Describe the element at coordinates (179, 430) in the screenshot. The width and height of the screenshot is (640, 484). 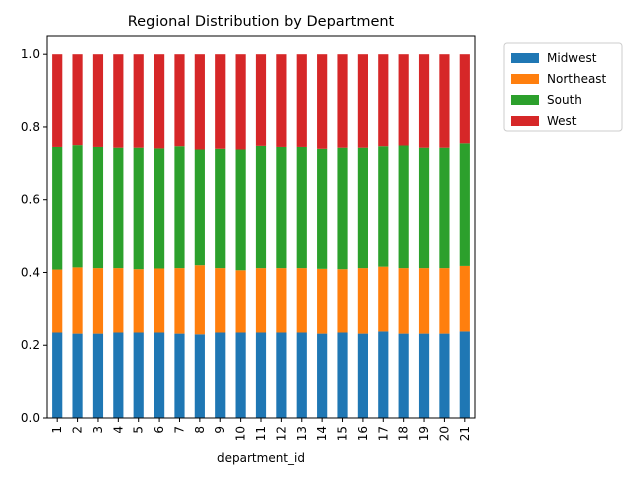
I see `x-tick-label: 7` at that location.